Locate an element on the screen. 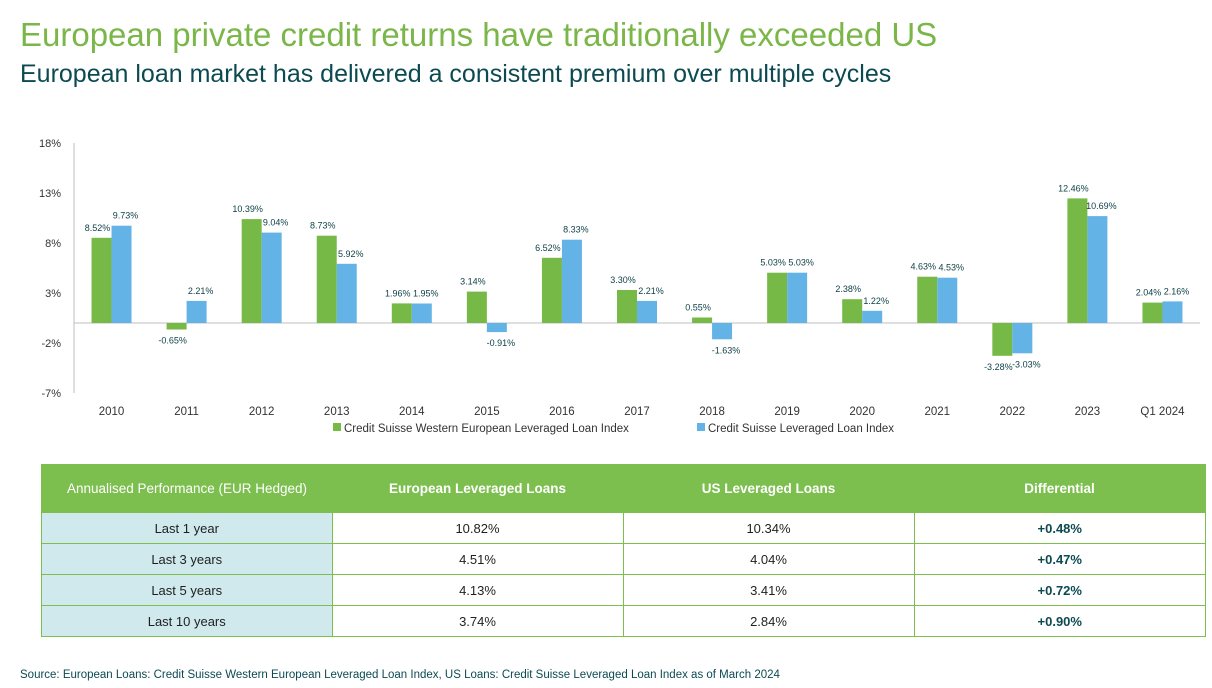  data-label: 4.53% is located at coordinates (952, 268).